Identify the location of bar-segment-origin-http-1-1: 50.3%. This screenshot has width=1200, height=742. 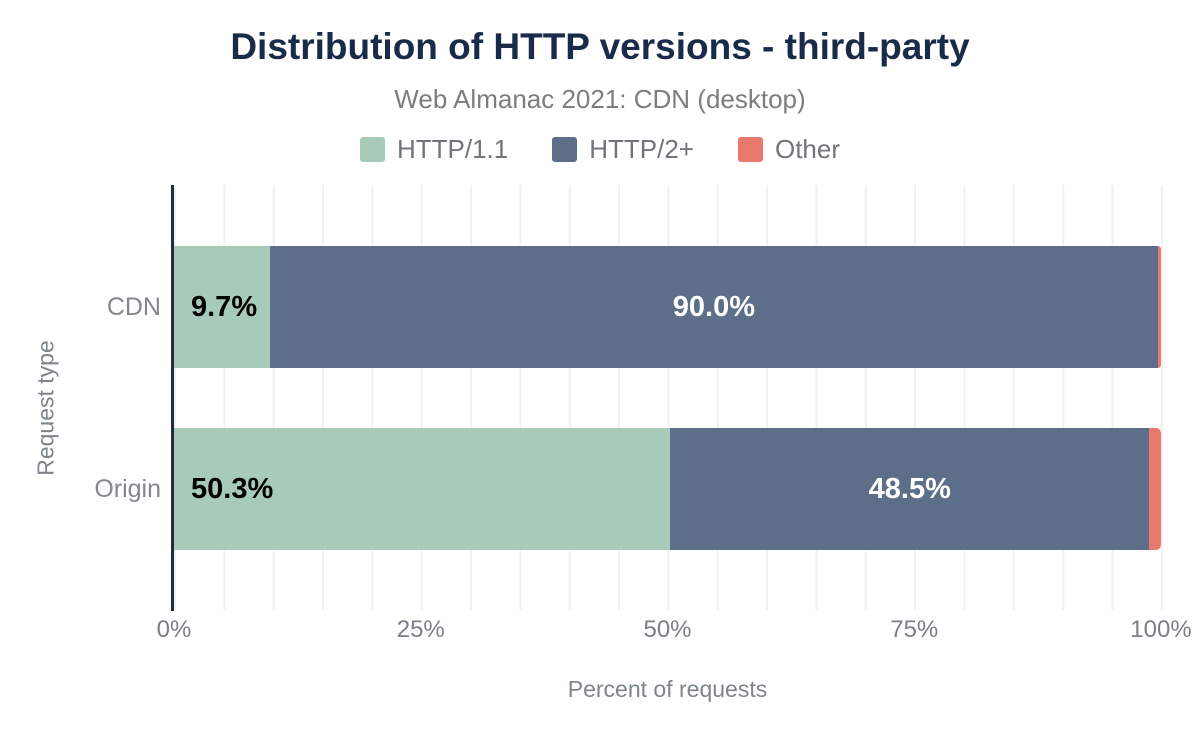
(422, 489).